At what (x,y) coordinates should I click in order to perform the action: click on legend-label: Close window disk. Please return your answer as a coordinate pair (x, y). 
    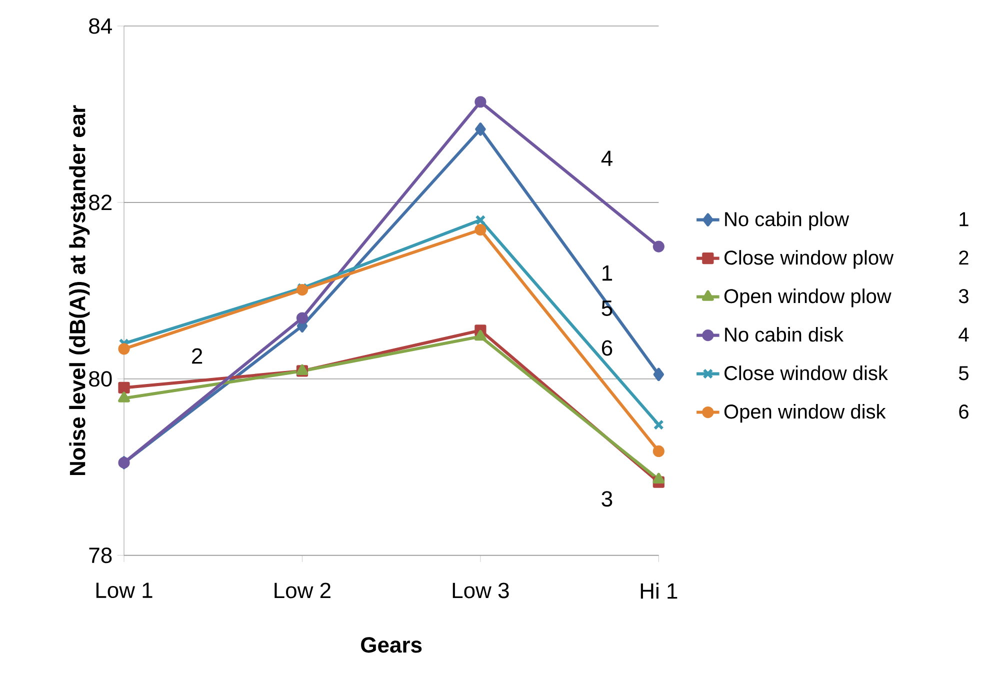
    Looking at the image, I should click on (806, 373).